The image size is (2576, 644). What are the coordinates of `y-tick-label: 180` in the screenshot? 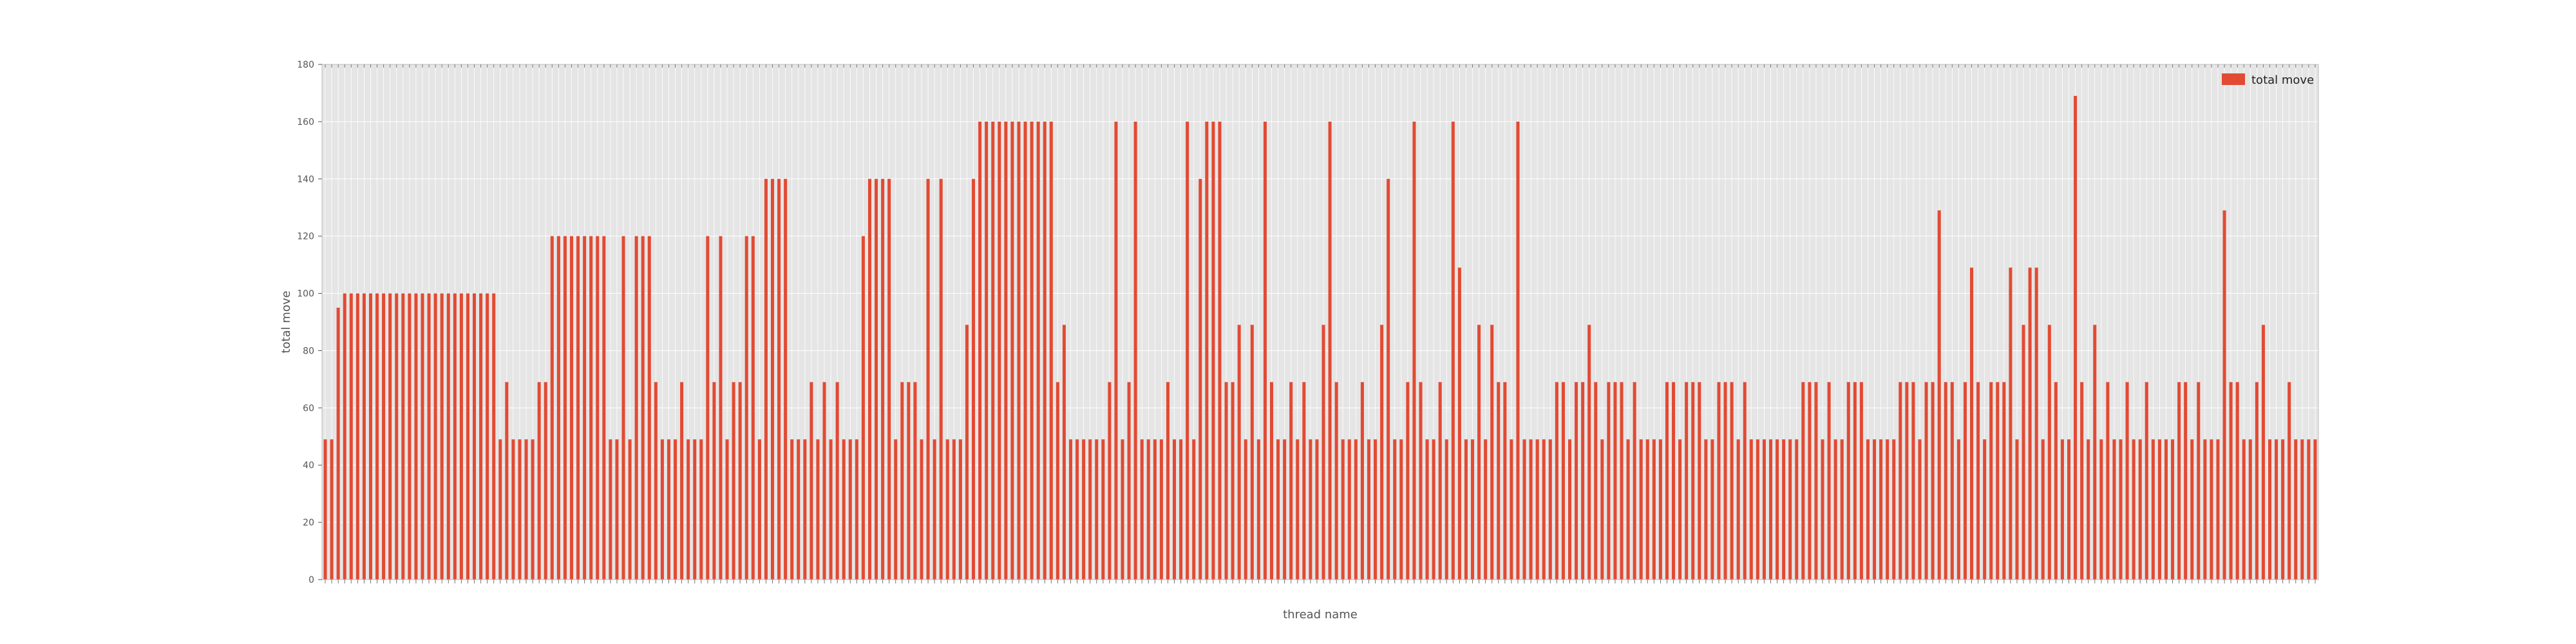 It's located at (305, 65).